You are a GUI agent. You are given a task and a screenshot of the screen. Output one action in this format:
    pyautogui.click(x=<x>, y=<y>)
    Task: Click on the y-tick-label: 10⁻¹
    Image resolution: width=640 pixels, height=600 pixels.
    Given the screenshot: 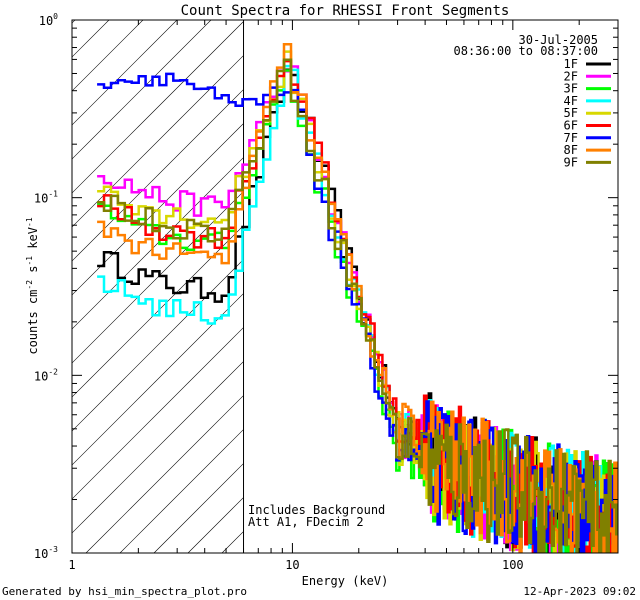 What is the action you would take?
    pyautogui.click(x=46, y=198)
    